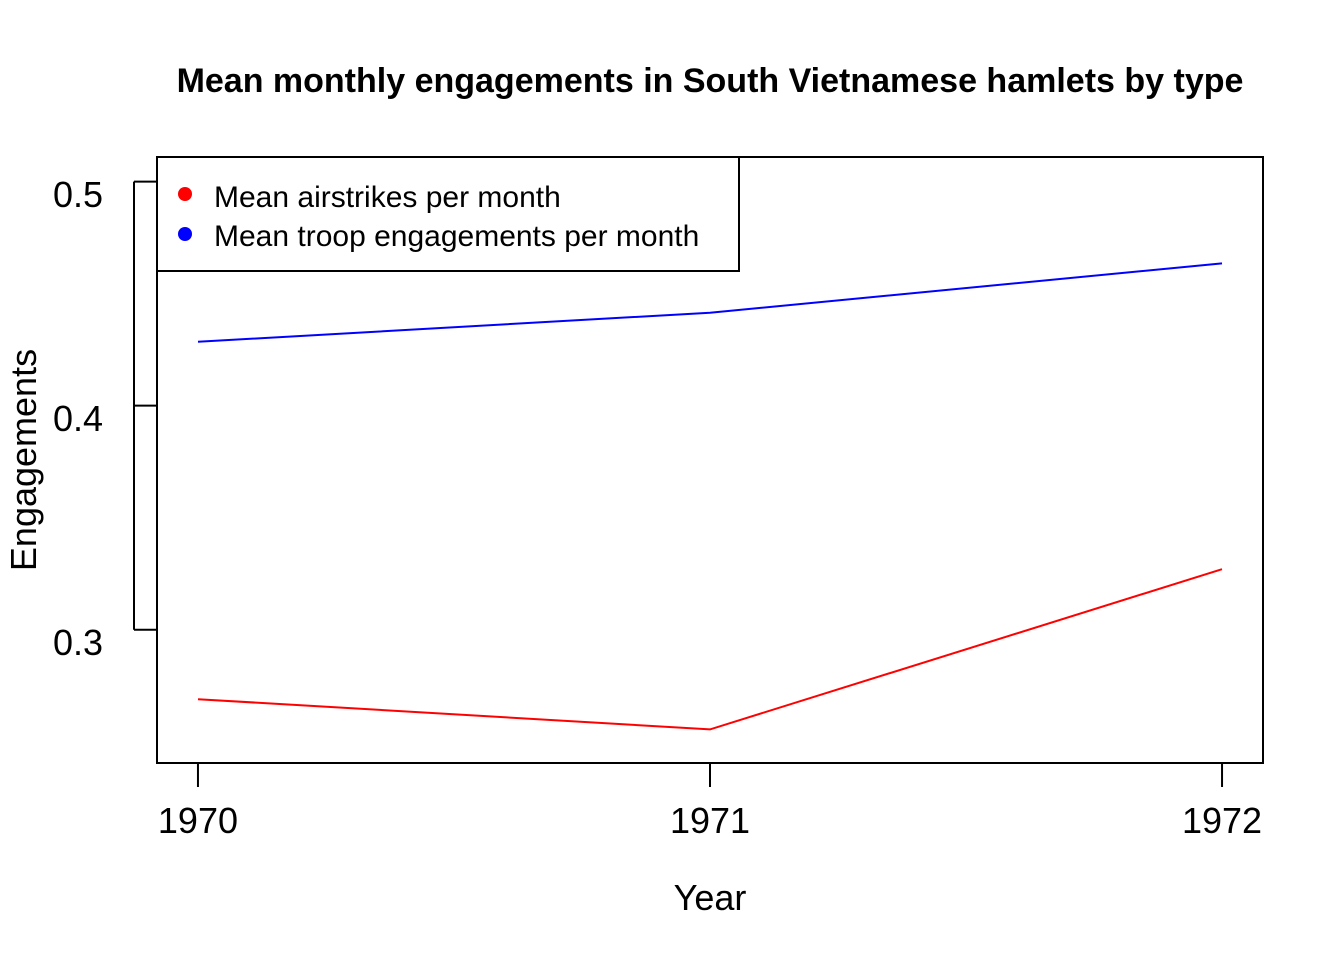  Describe the element at coordinates (1222, 820) in the screenshot. I see `x-tick-label: 1972` at that location.